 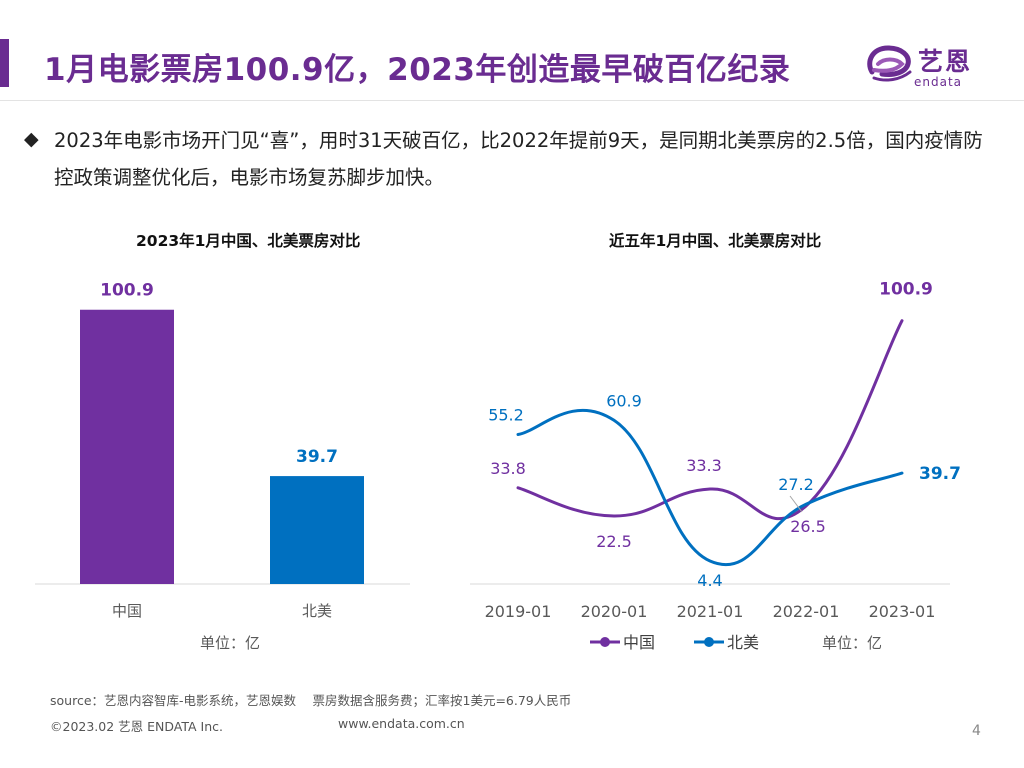 What do you see at coordinates (852, 643) in the screenshot?
I see `line-unit-label: 单位：亿` at bounding box center [852, 643].